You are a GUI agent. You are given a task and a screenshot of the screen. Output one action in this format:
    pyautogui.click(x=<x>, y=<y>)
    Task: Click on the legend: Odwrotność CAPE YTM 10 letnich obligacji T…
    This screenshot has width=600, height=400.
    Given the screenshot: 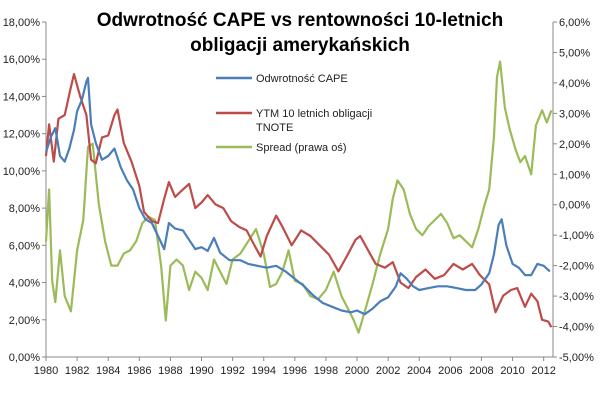 What is the action you would take?
    pyautogui.click(x=294, y=113)
    